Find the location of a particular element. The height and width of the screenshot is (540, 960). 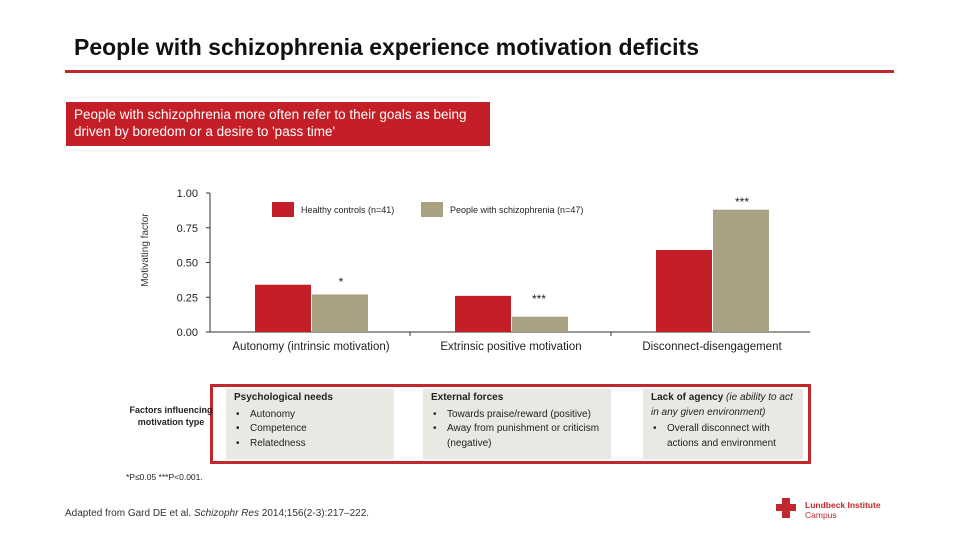

x-category-label: Disconnect-disengagement is located at coordinates (712, 347).